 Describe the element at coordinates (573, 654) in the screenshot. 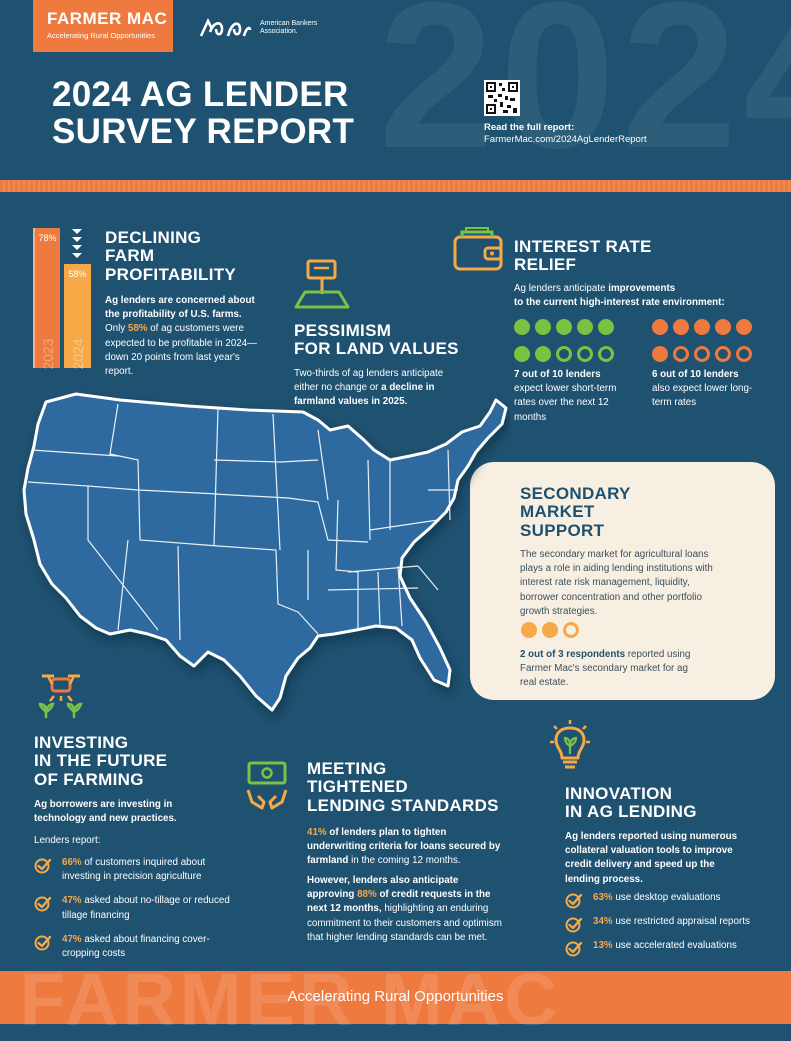

I see `secondary-stat-bold: 2 out of 3 respondents` at that location.